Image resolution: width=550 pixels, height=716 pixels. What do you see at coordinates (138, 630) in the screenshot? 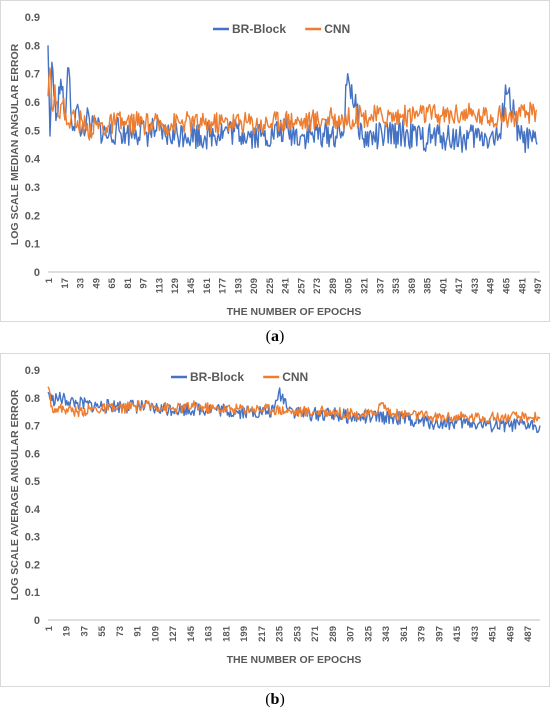
I see `x-tick-label: 91` at bounding box center [138, 630].